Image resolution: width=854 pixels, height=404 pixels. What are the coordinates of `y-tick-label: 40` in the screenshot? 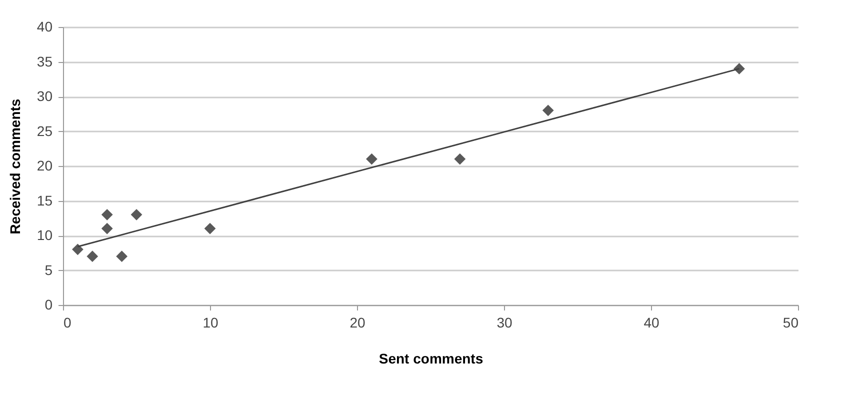 It's located at (44, 26).